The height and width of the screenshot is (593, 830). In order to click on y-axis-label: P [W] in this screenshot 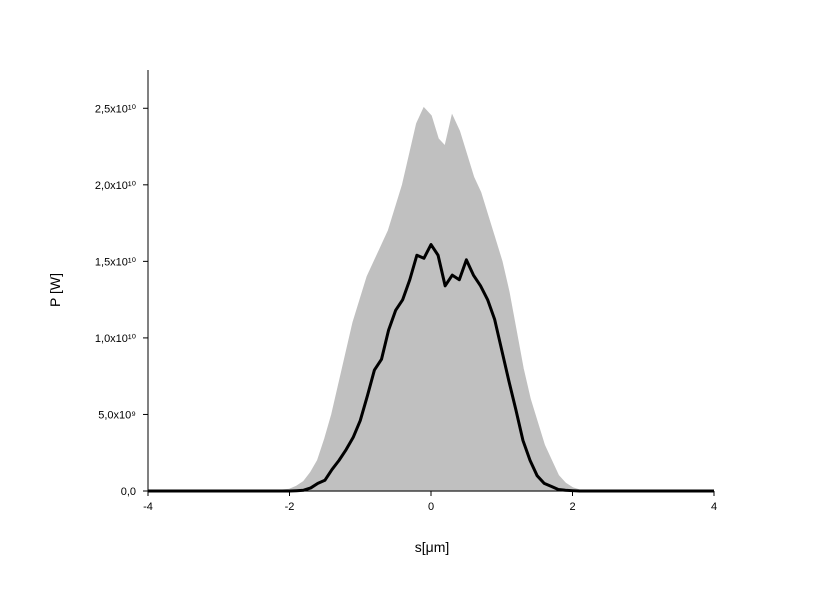, I will do `click(55, 290)`.